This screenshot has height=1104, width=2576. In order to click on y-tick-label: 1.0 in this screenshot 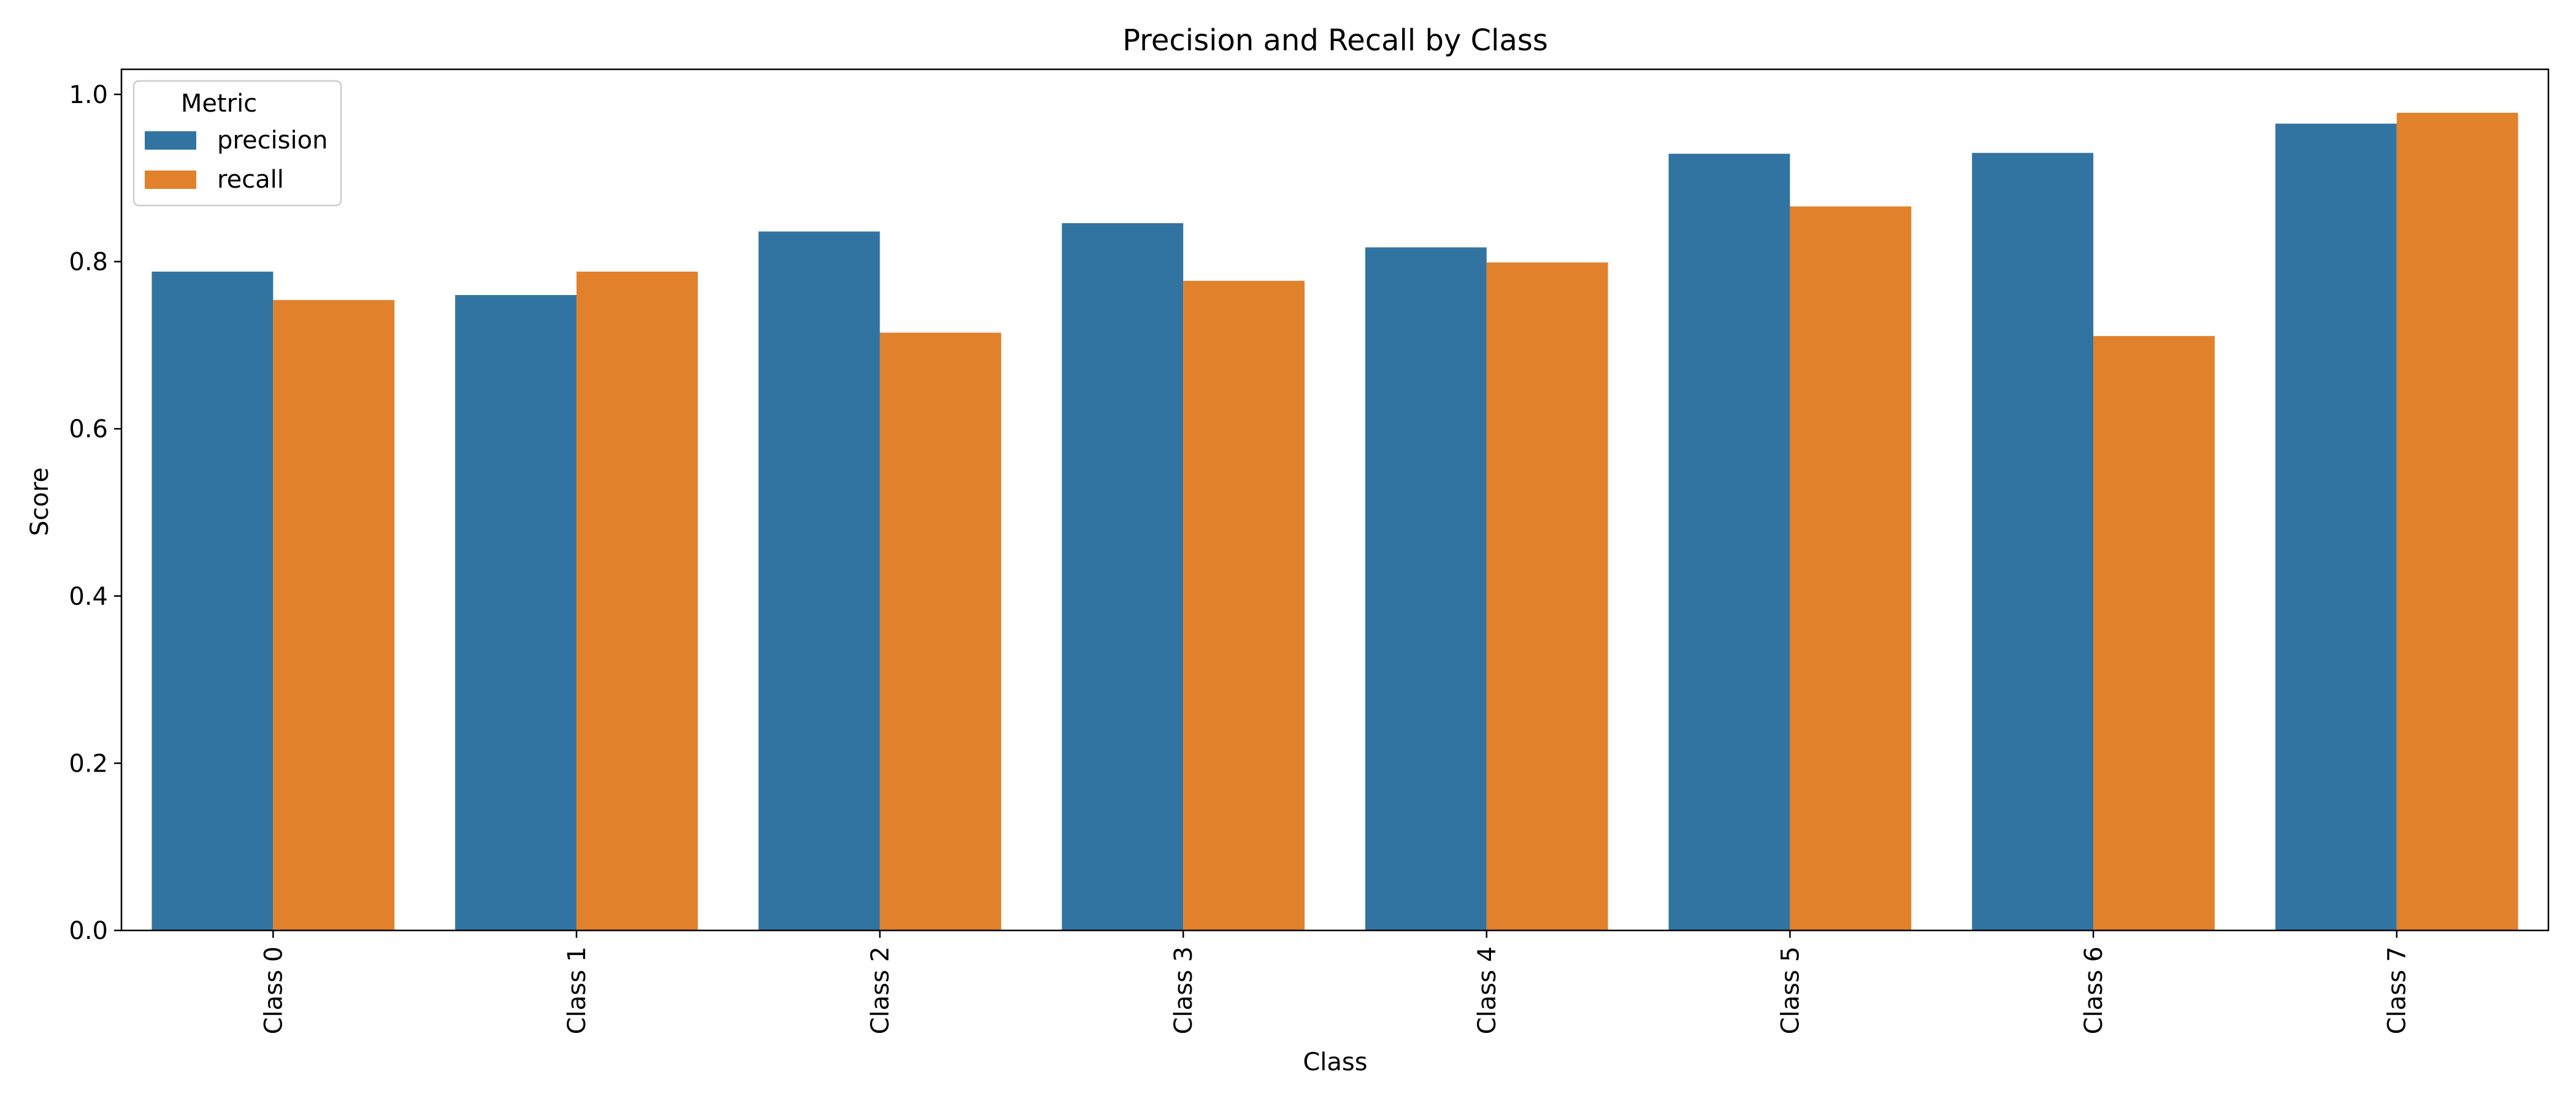, I will do `click(88, 95)`.